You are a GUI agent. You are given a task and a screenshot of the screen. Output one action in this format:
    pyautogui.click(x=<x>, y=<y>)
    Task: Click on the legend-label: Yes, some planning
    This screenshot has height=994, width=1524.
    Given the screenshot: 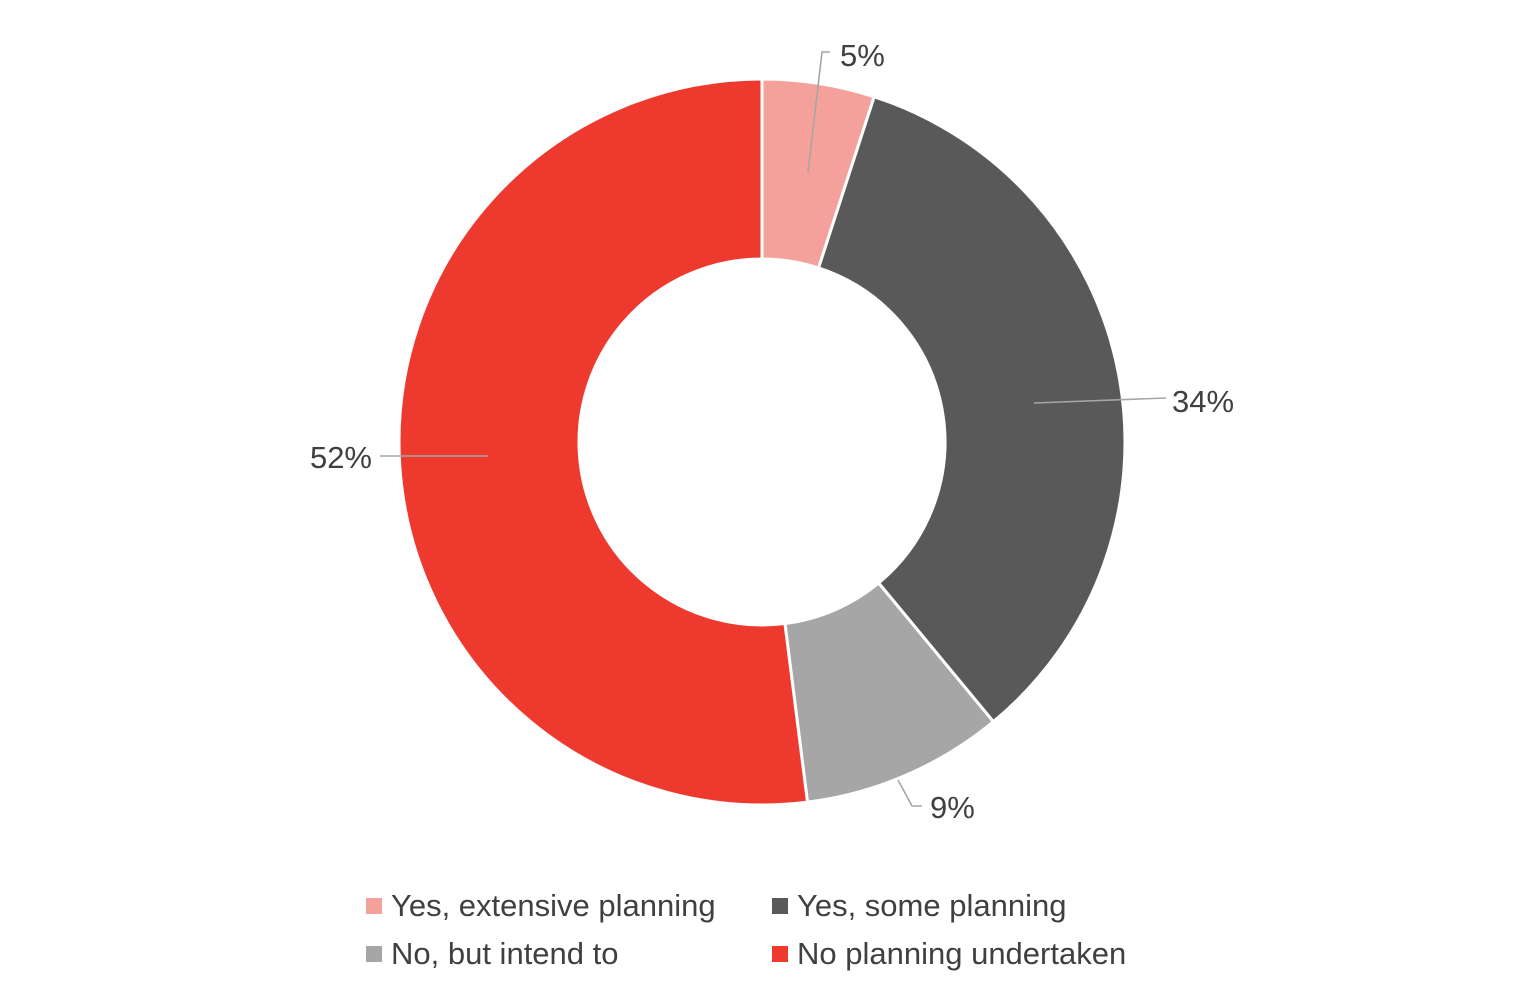 What is the action you would take?
    pyautogui.click(x=932, y=905)
    